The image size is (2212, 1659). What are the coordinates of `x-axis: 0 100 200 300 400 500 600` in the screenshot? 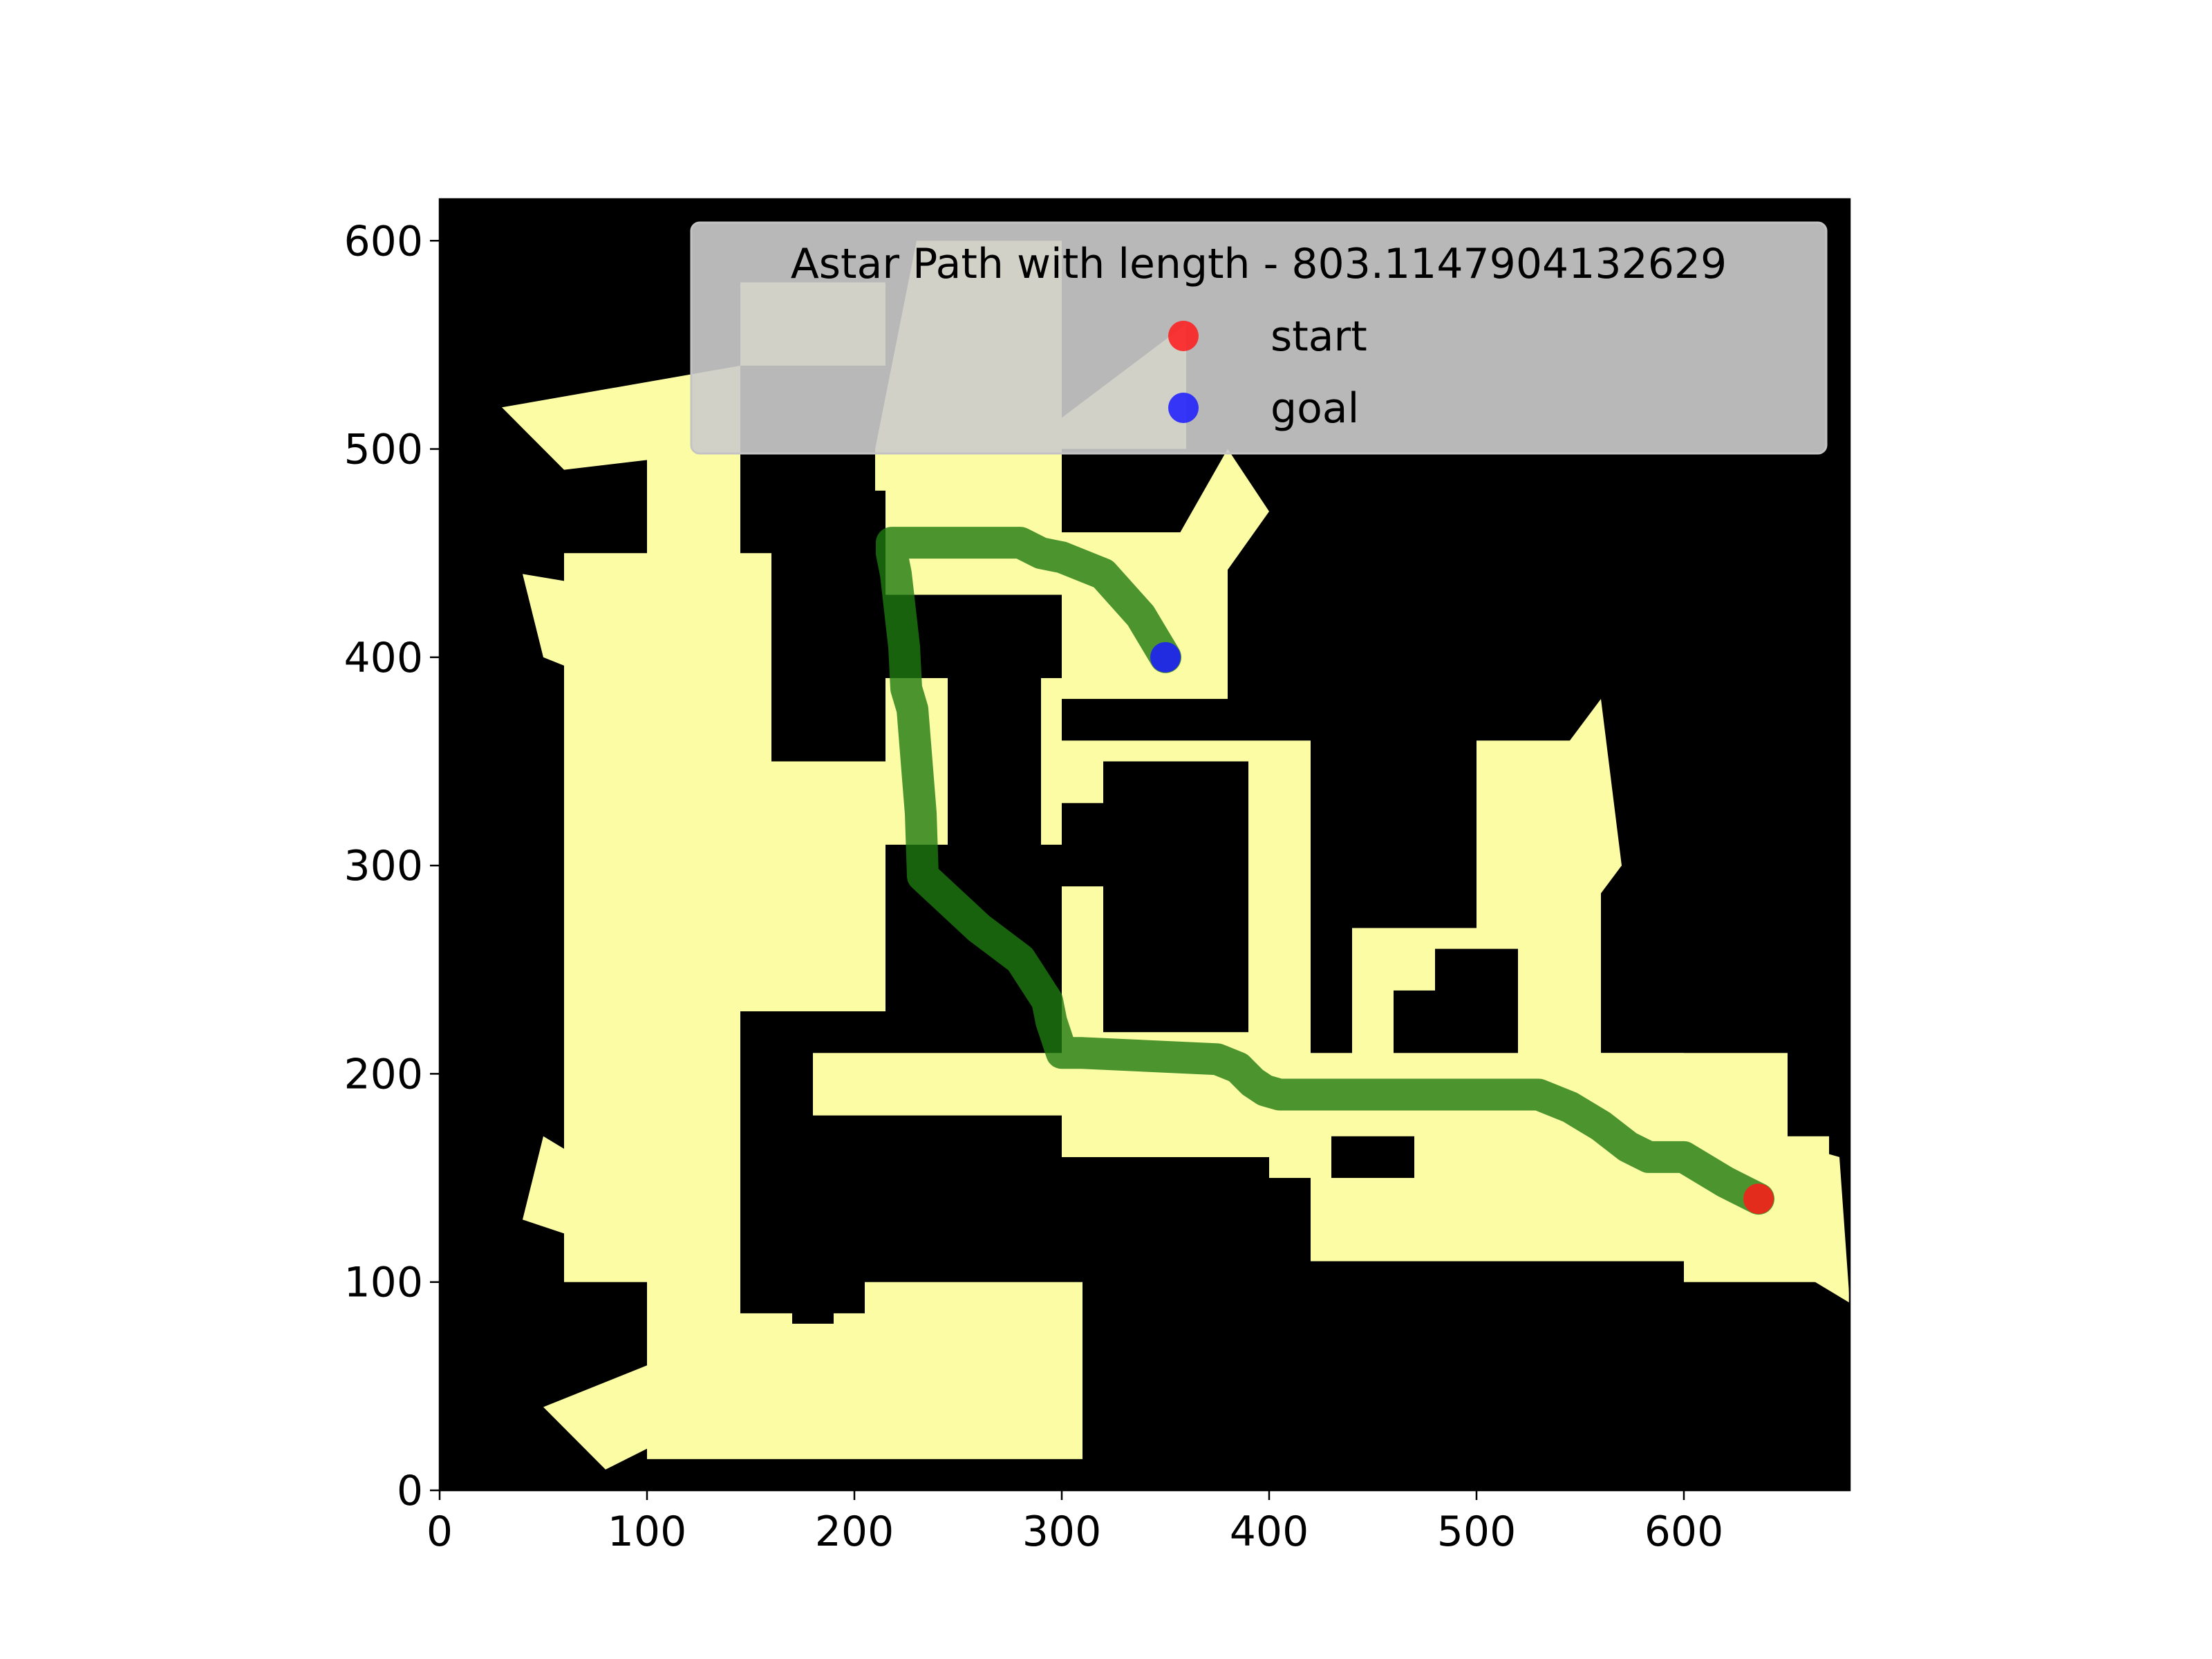 It's located at (1075, 1523).